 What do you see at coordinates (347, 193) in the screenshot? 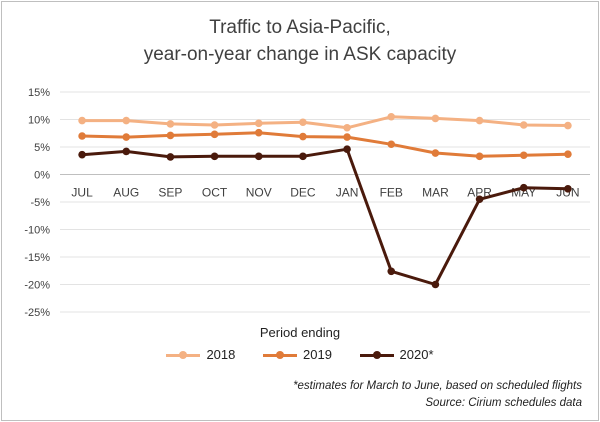
I see `x-tick-label: JAN` at bounding box center [347, 193].